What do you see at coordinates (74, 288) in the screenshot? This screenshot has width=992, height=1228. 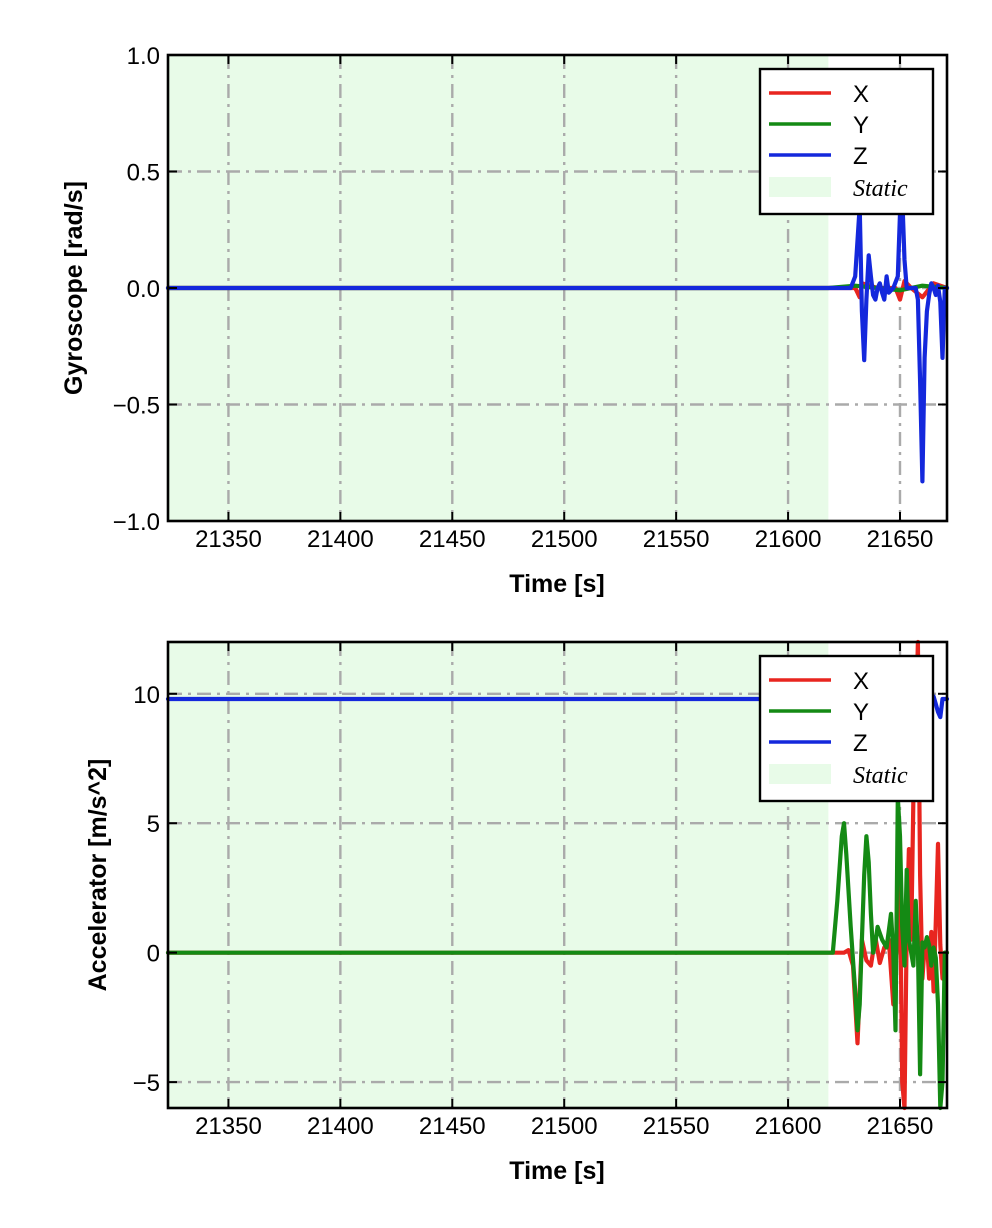 I see `y-axis-label: Gyroscope [rad/s]` at bounding box center [74, 288].